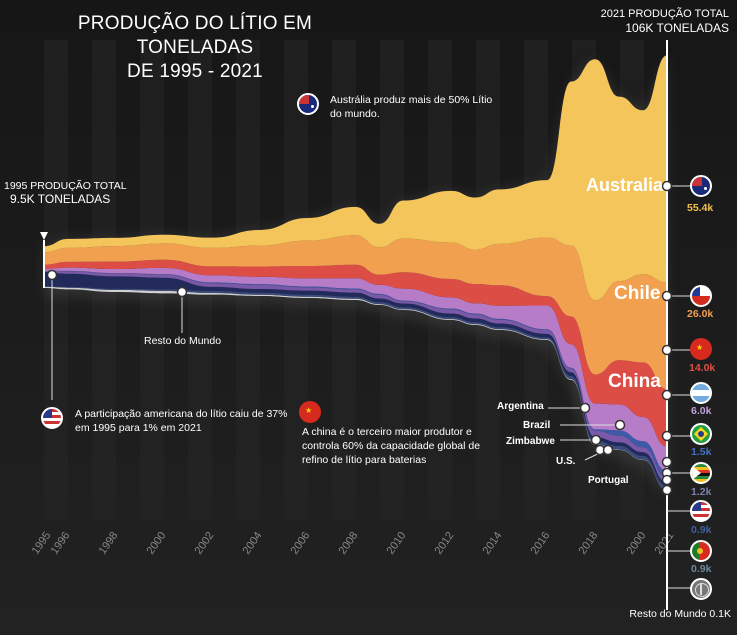 This screenshot has width=737, height=635. I want to click on label-chile: Chile, so click(637, 293).